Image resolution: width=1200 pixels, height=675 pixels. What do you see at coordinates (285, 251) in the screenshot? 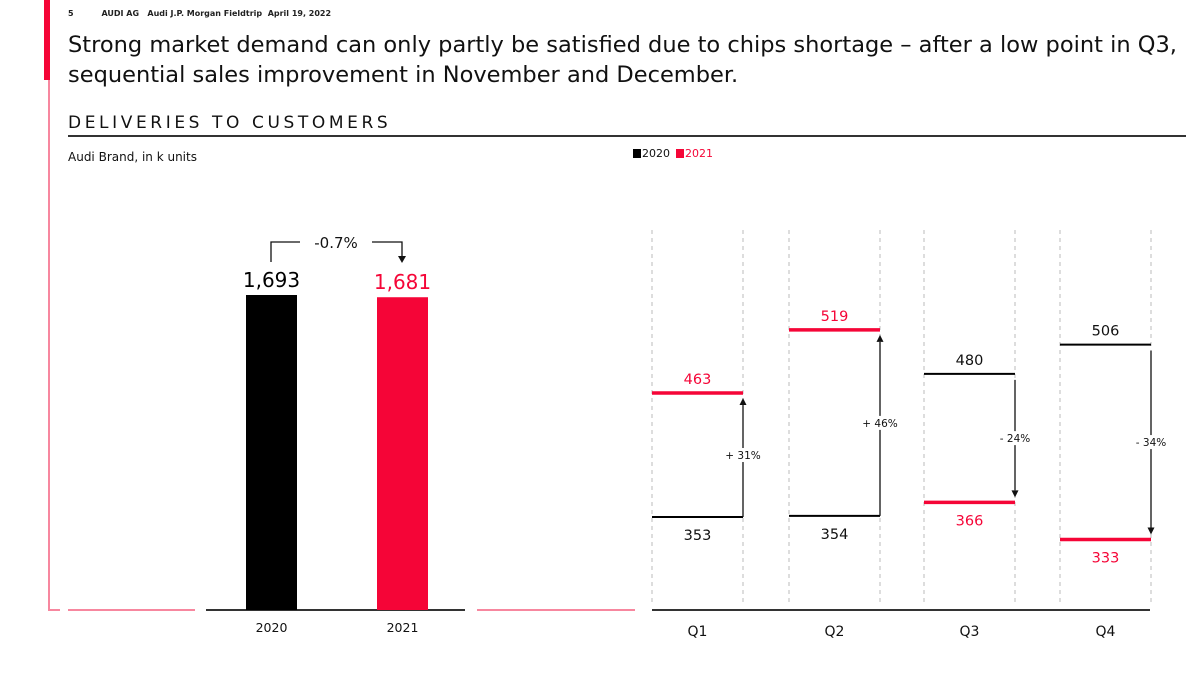
I see `change-bracket-left` at bounding box center [285, 251].